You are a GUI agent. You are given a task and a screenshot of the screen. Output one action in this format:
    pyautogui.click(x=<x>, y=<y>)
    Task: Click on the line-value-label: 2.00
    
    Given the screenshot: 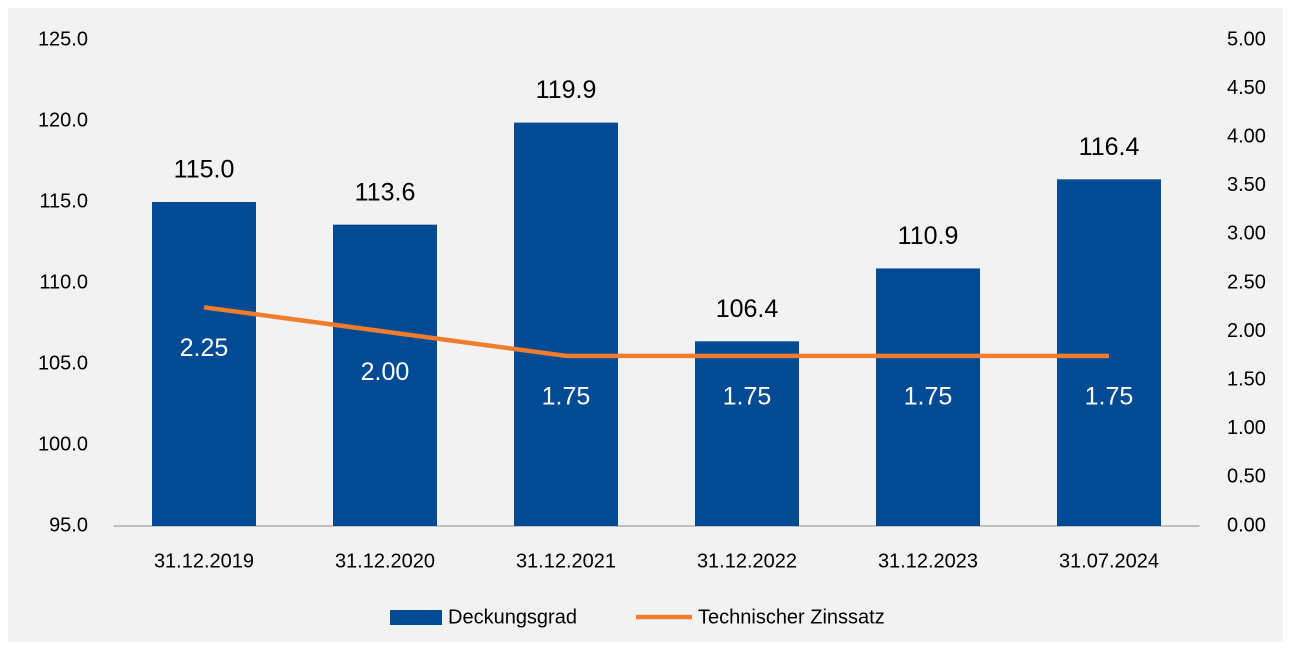 What is the action you would take?
    pyautogui.click(x=385, y=372)
    